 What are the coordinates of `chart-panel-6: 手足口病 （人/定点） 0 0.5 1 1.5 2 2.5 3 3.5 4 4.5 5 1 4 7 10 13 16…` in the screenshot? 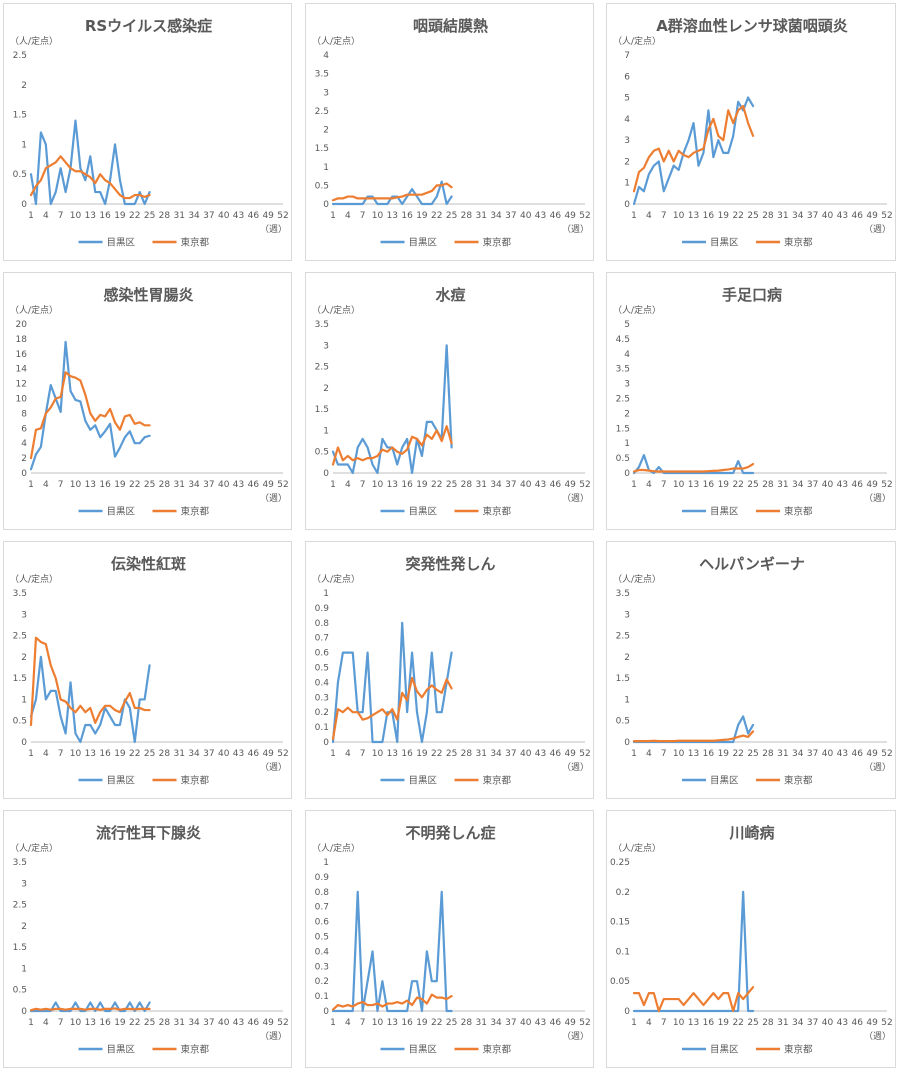 It's located at (751, 401).